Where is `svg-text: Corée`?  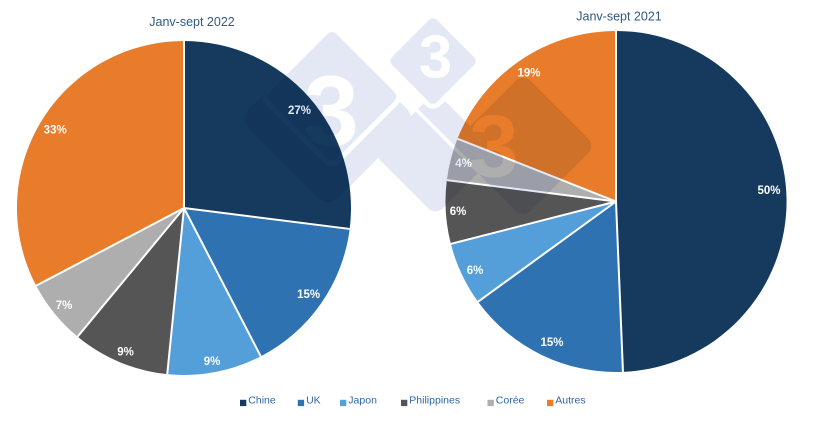
svg-text: Corée is located at coordinates (510, 401).